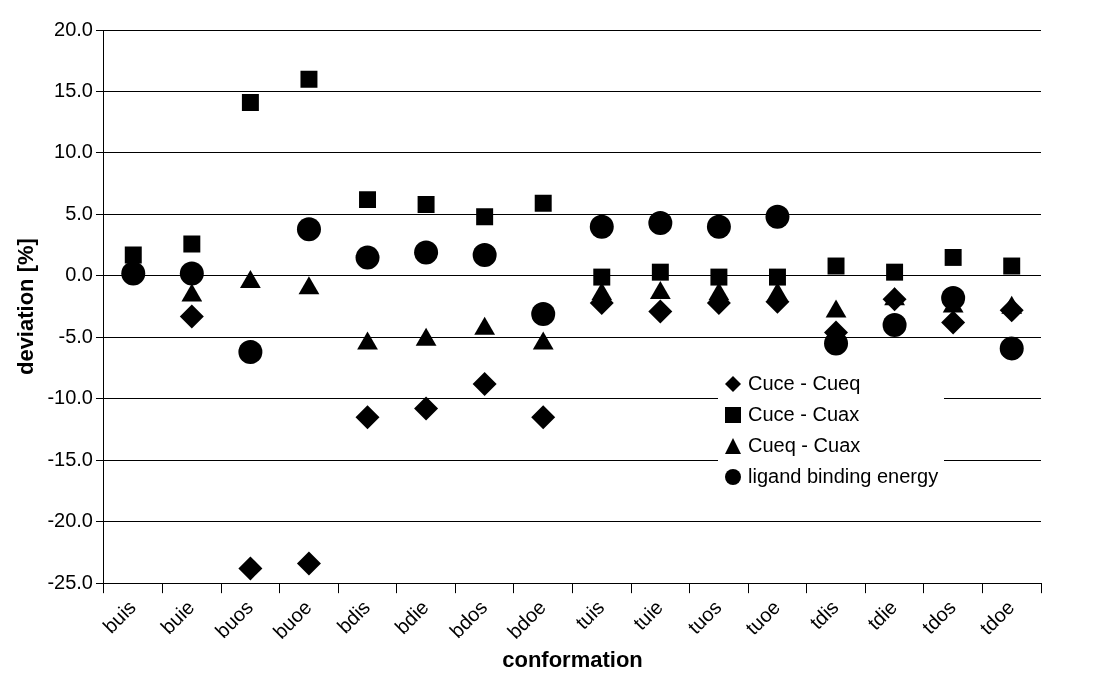 The image size is (1109, 679). Describe the element at coordinates (572, 659) in the screenshot. I see `x-axis-title: conformation` at that location.